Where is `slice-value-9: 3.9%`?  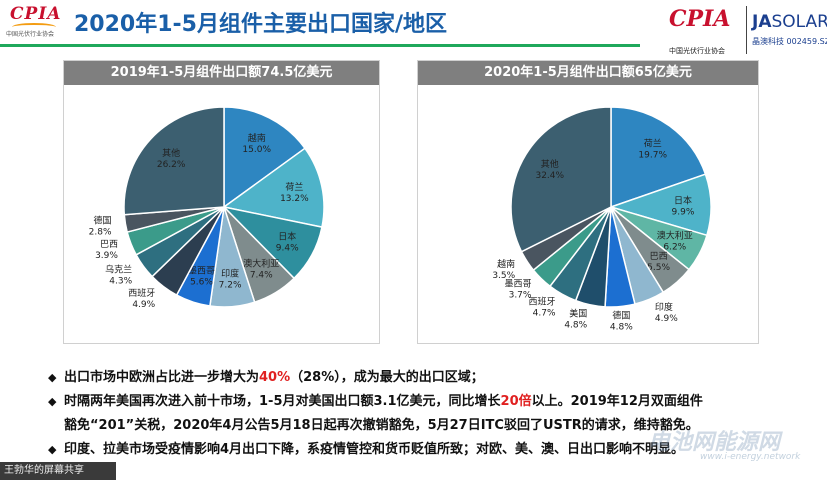
slice-value-9: 3.9% is located at coordinates (106, 256).